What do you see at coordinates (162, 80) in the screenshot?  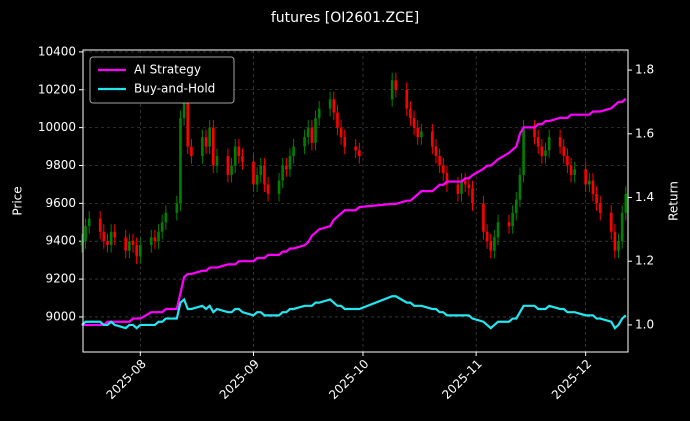 I see `legend-box` at bounding box center [162, 80].